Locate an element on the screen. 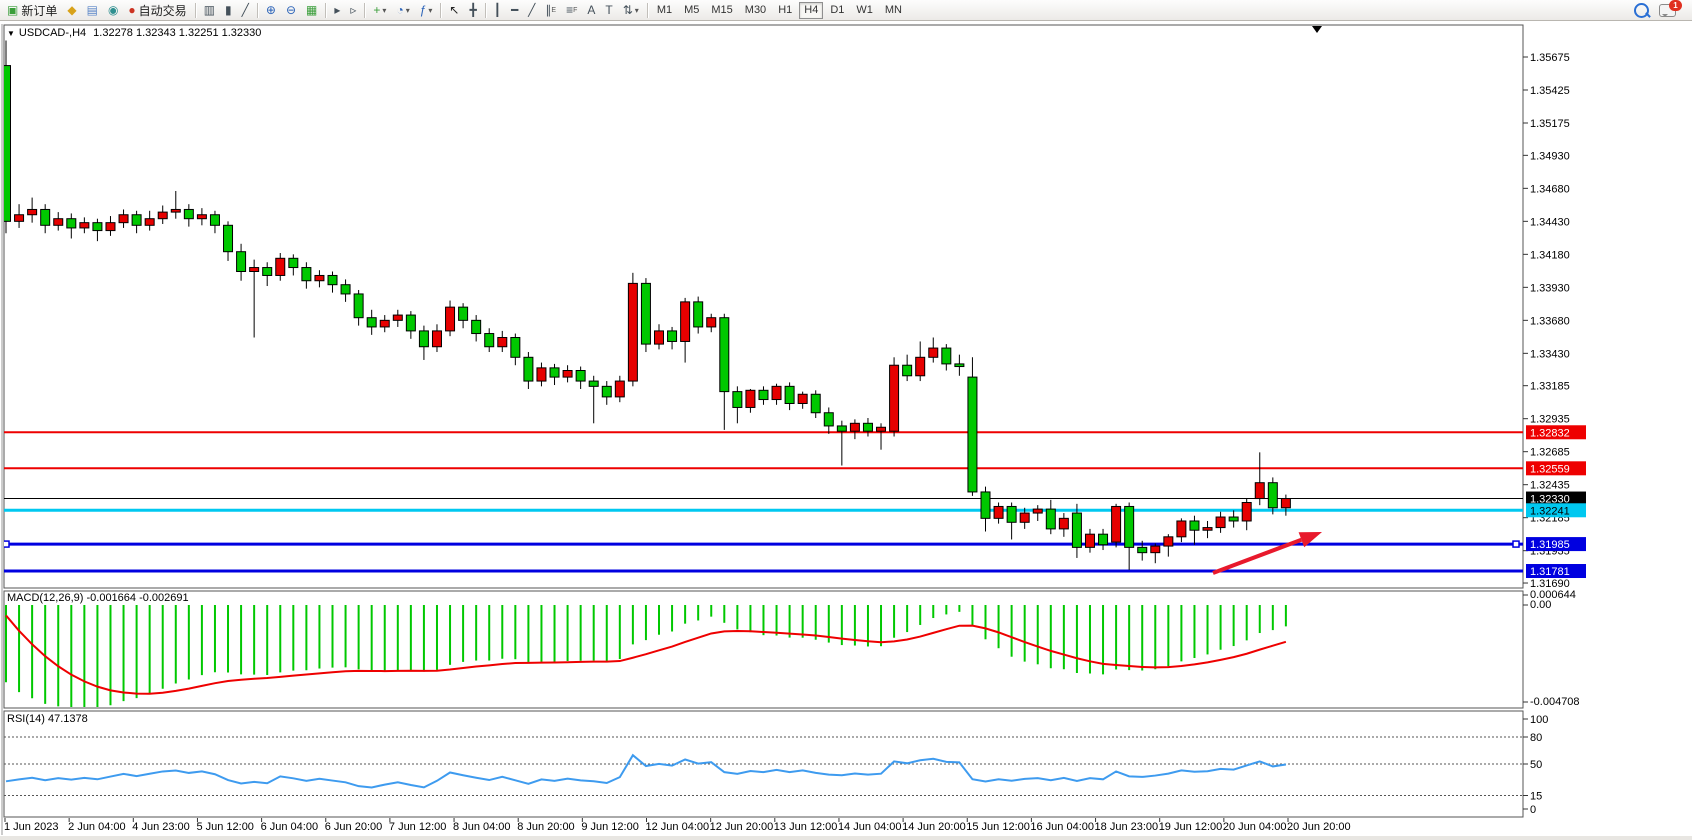 Image resolution: width=1692 pixels, height=840 pixels. fibonacci-button: ≡ F is located at coordinates (571, 10).